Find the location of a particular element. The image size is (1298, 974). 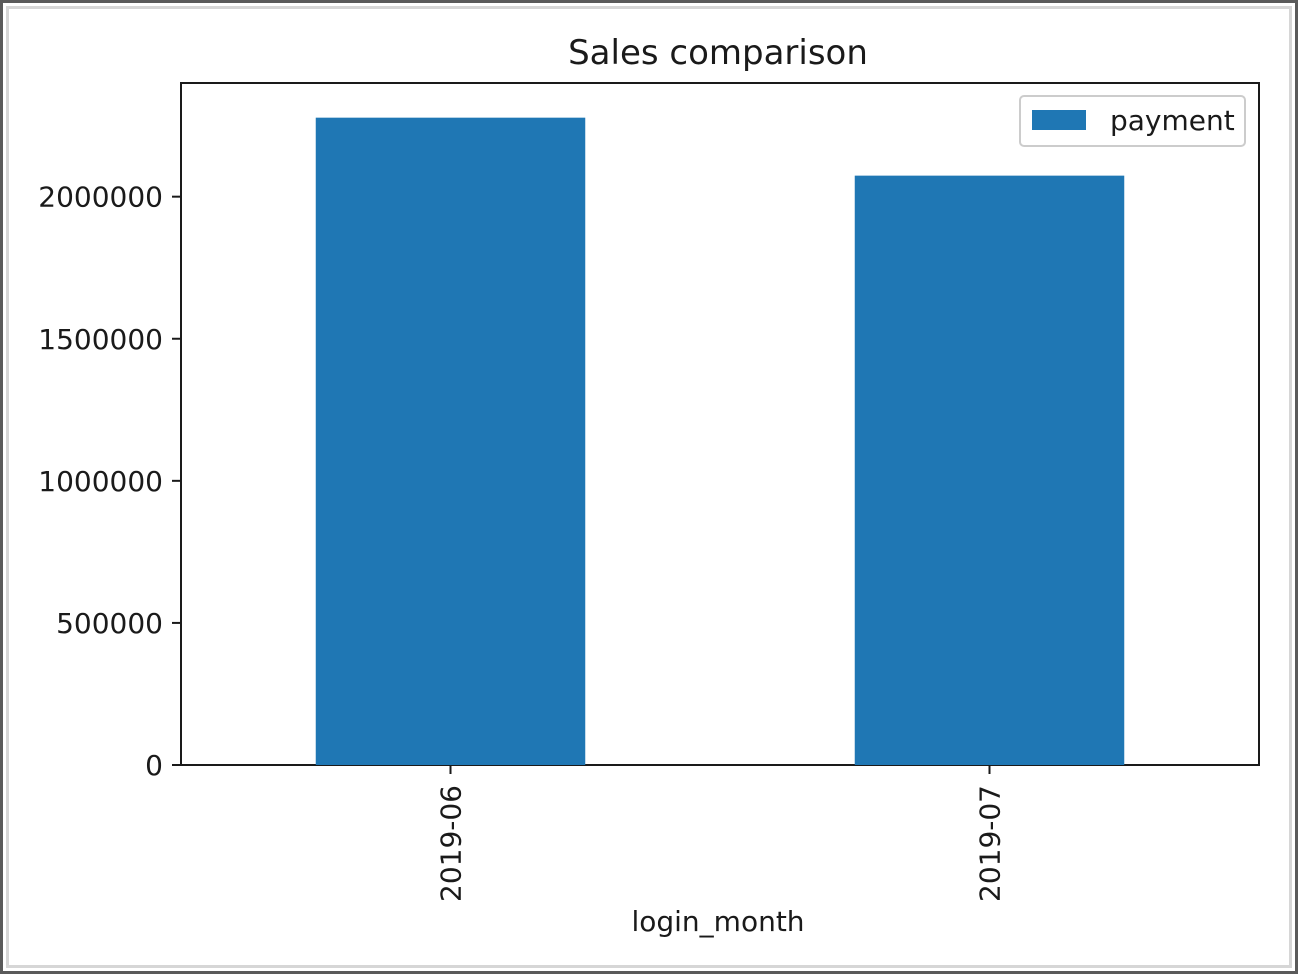

y-axis: 0 500000 1000000 1500000 2000000 is located at coordinates (109, 481).